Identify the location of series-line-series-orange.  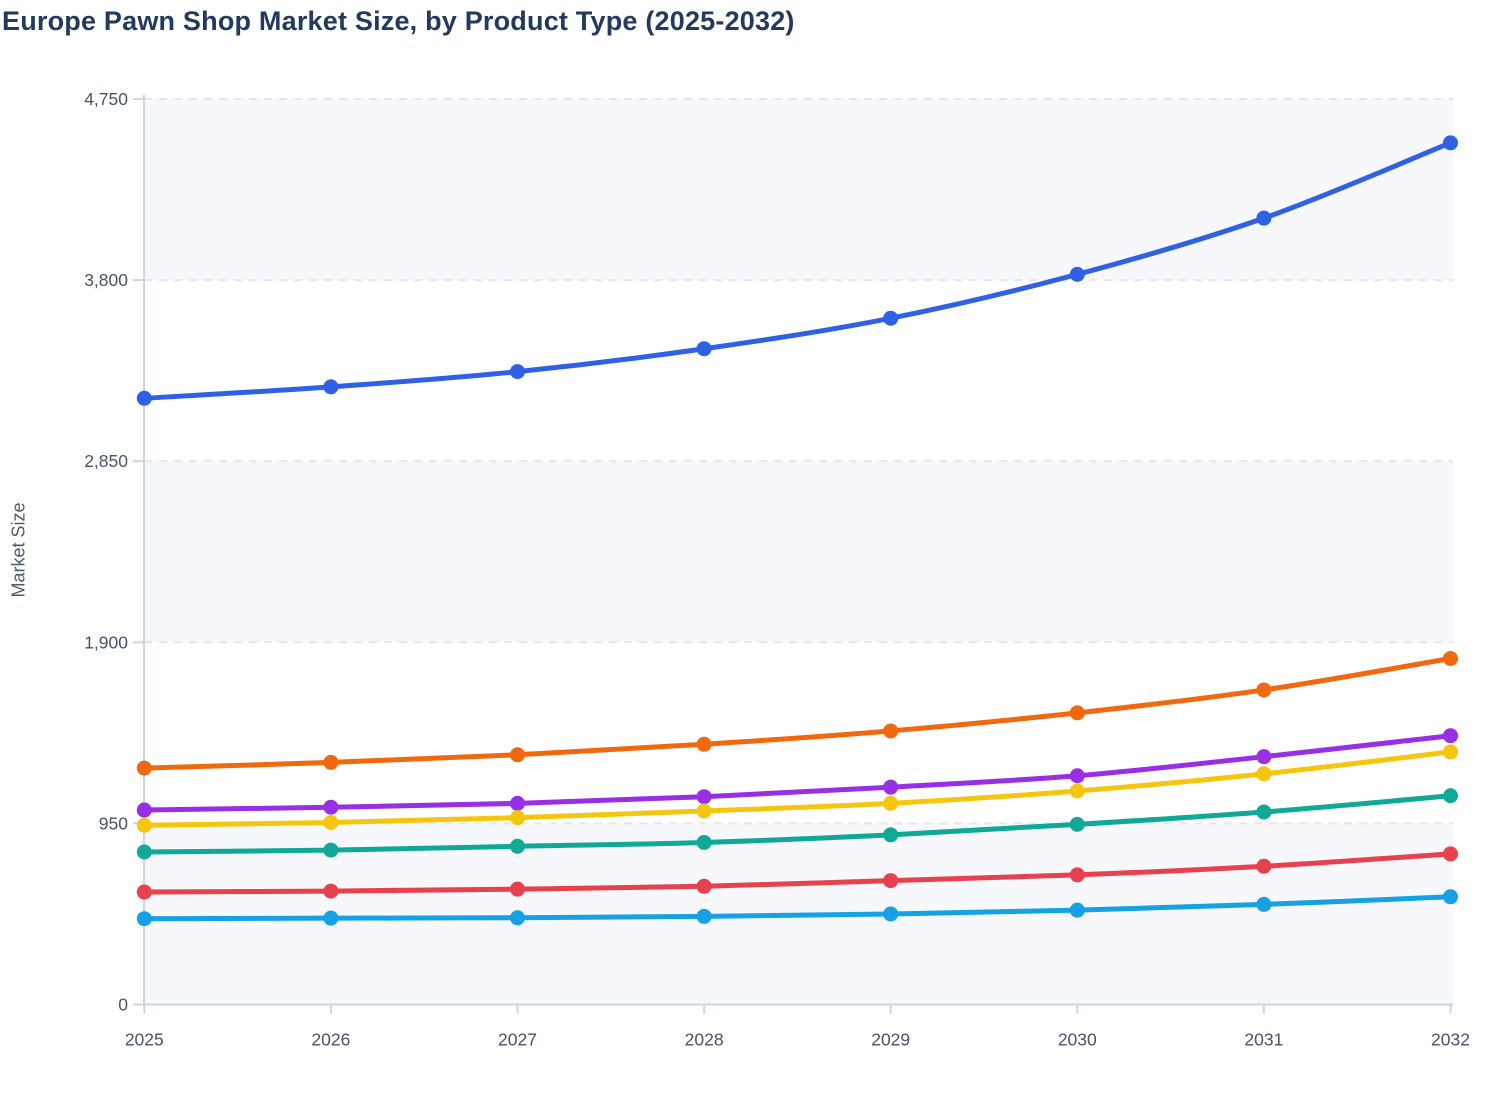
(797, 713).